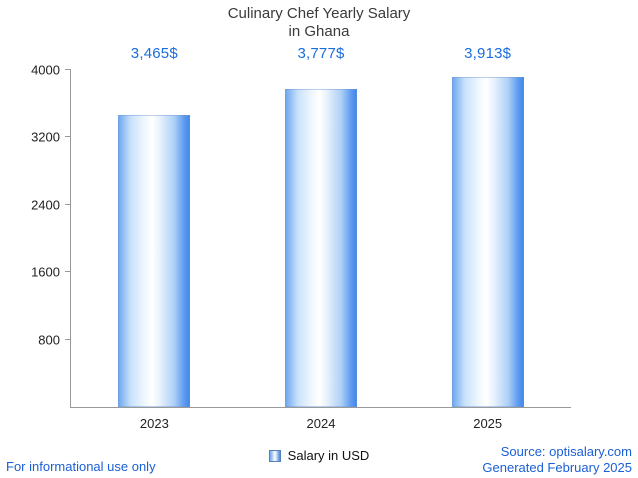 This screenshot has height=478, width=638. Describe the element at coordinates (154, 53) in the screenshot. I see `bar-value-label: 3,465$` at that location.